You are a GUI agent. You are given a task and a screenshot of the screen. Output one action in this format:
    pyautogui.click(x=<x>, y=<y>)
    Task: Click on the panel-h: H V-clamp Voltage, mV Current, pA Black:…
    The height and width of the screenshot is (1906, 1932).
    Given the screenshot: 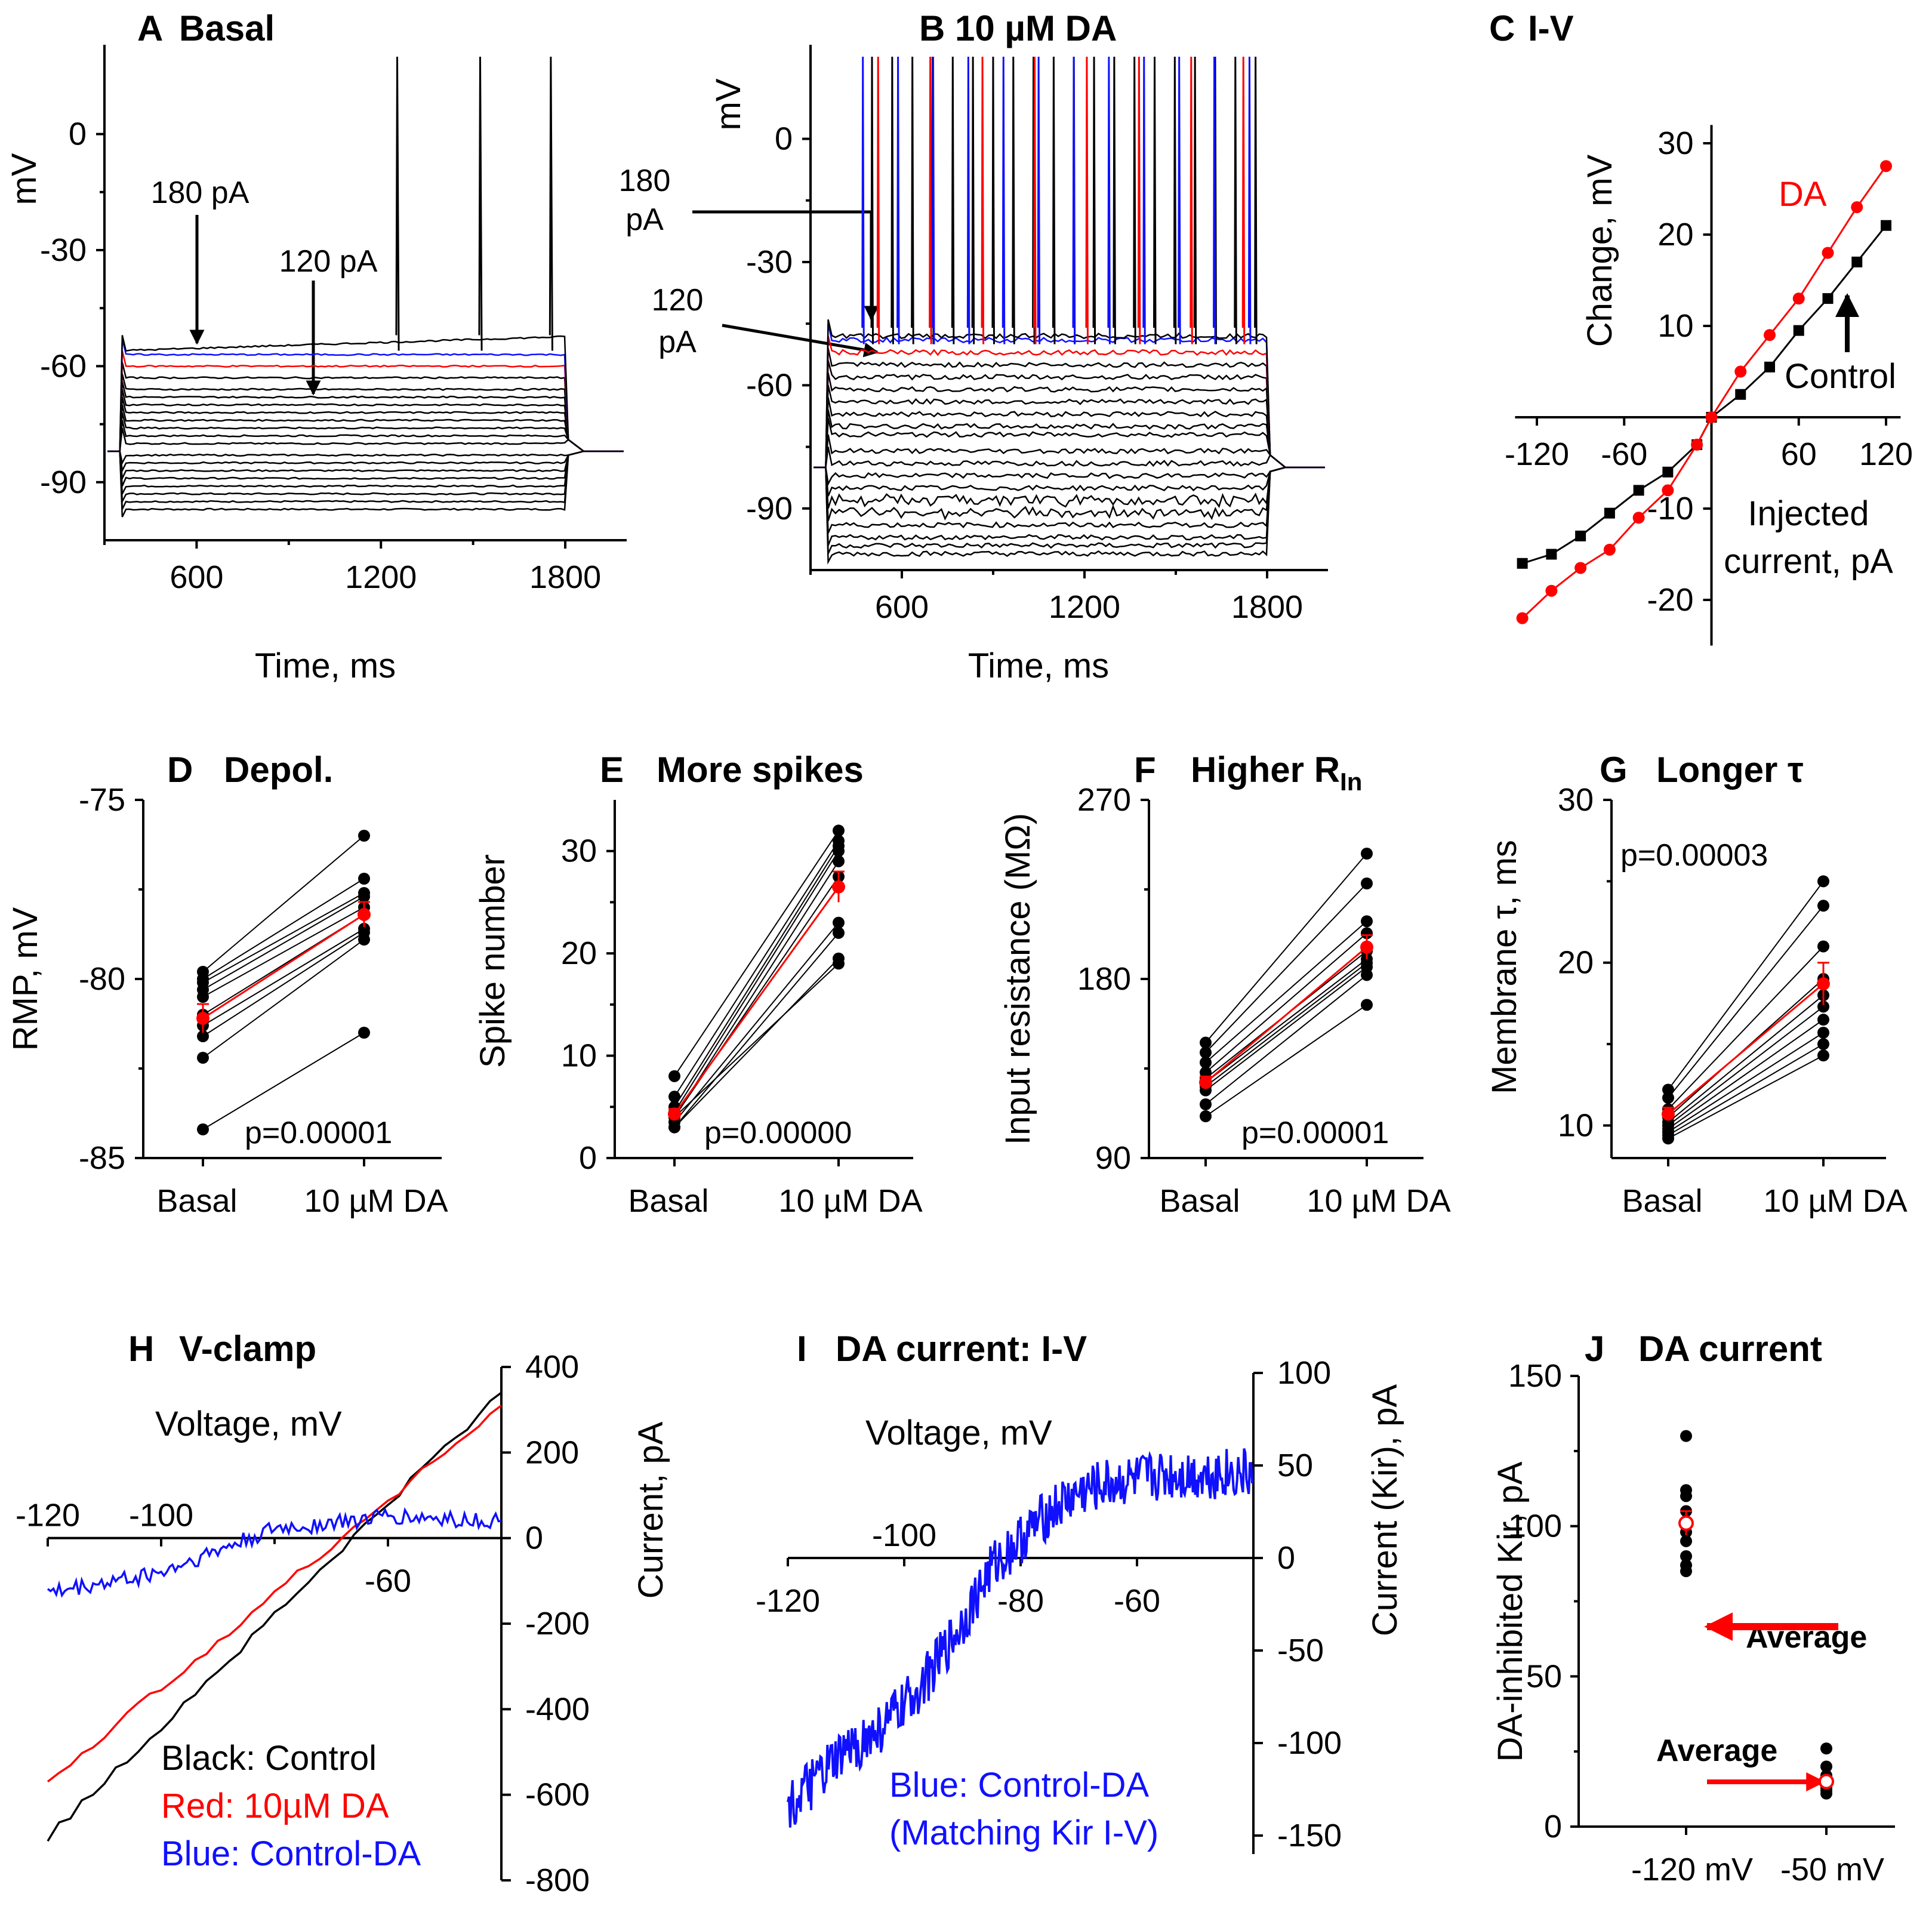 What is the action you would take?
    pyautogui.click(x=343, y=1614)
    